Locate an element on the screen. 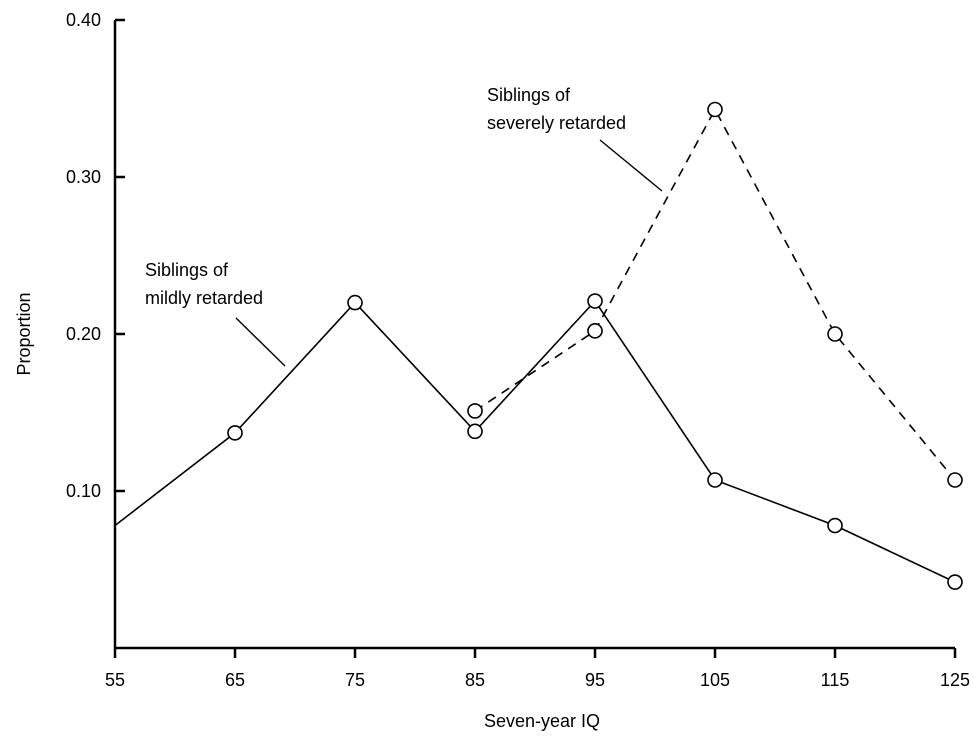 The width and height of the screenshot is (973, 736). y-tick-label-0.30: 0.30 is located at coordinates (83, 177).